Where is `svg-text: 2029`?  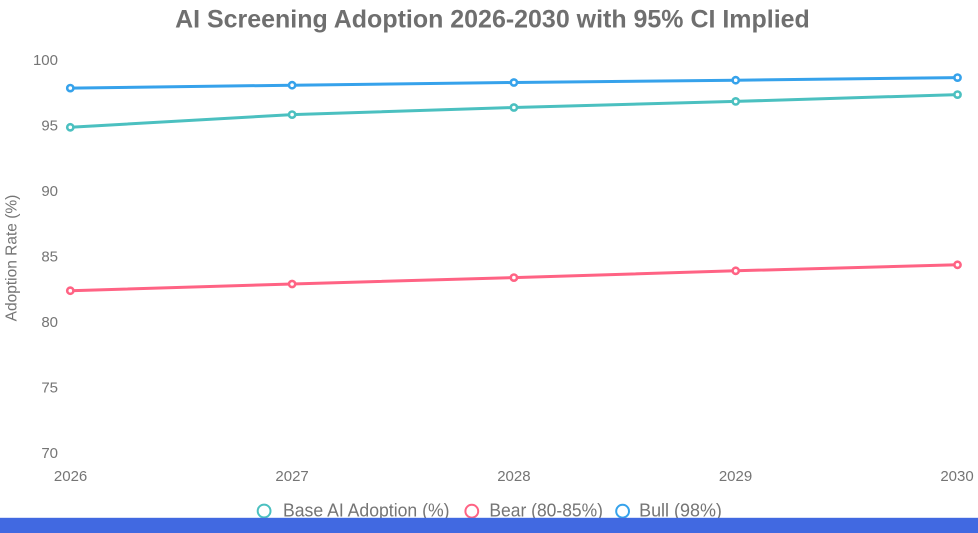 svg-text: 2029 is located at coordinates (735, 476).